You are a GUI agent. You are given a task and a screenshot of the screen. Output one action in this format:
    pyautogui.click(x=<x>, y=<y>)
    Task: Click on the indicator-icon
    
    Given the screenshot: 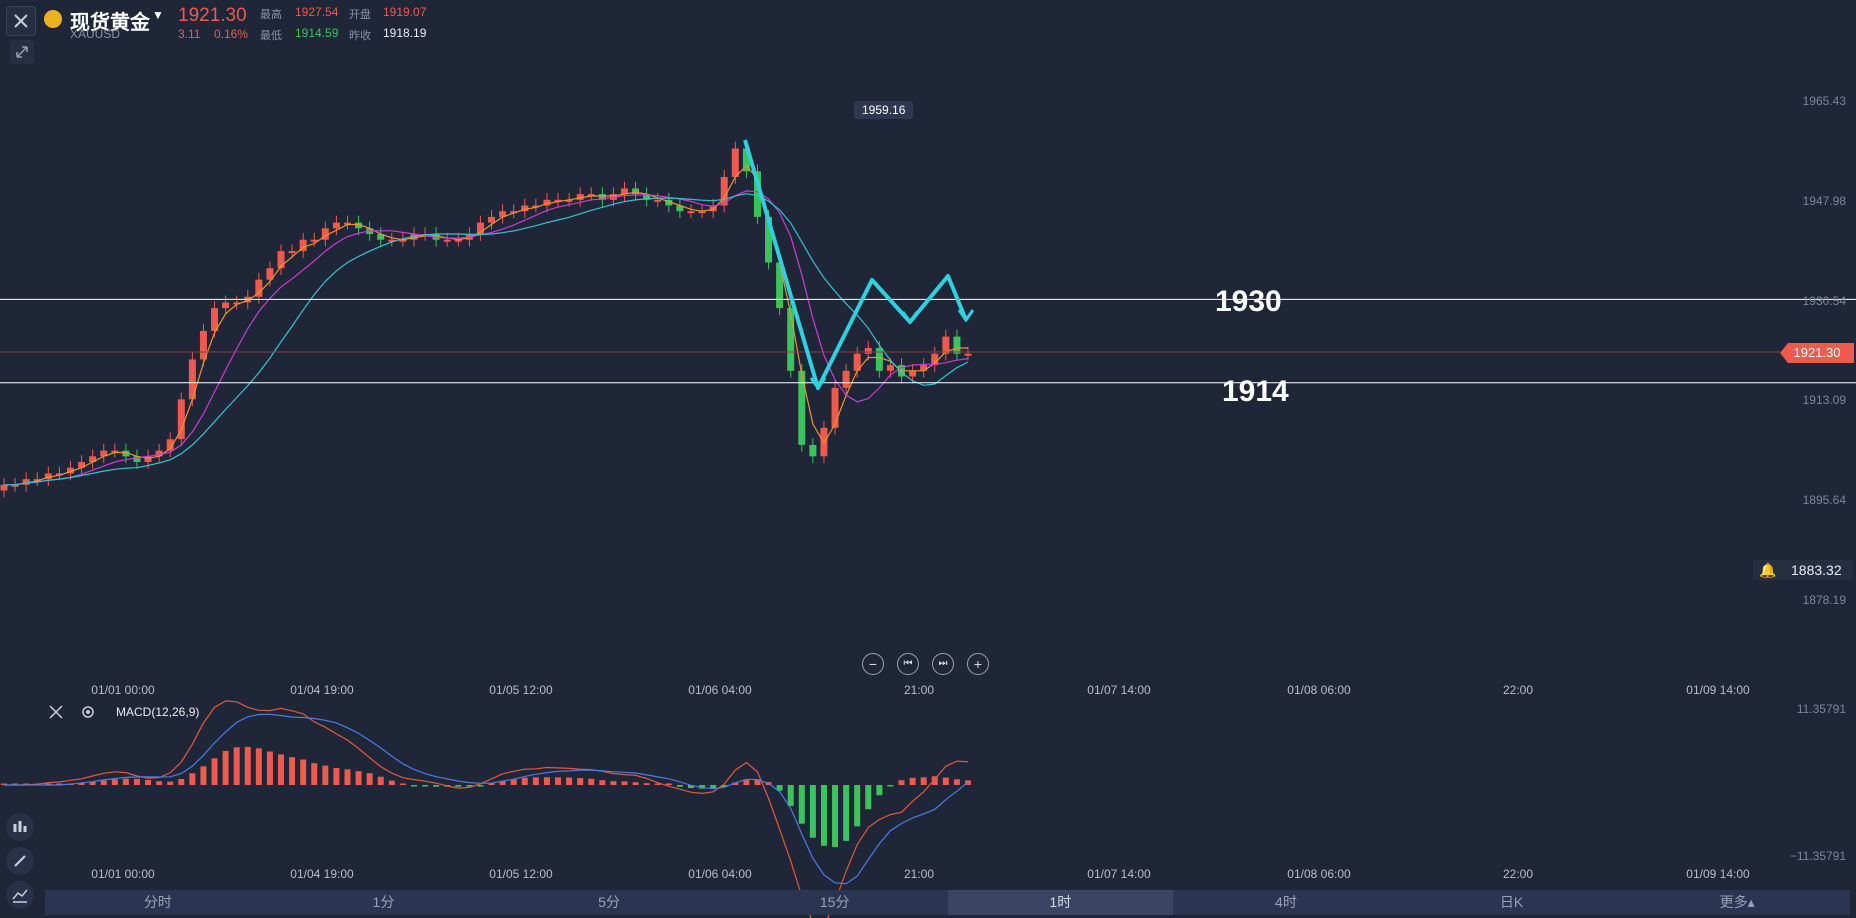 What is the action you would take?
    pyautogui.click(x=20, y=826)
    